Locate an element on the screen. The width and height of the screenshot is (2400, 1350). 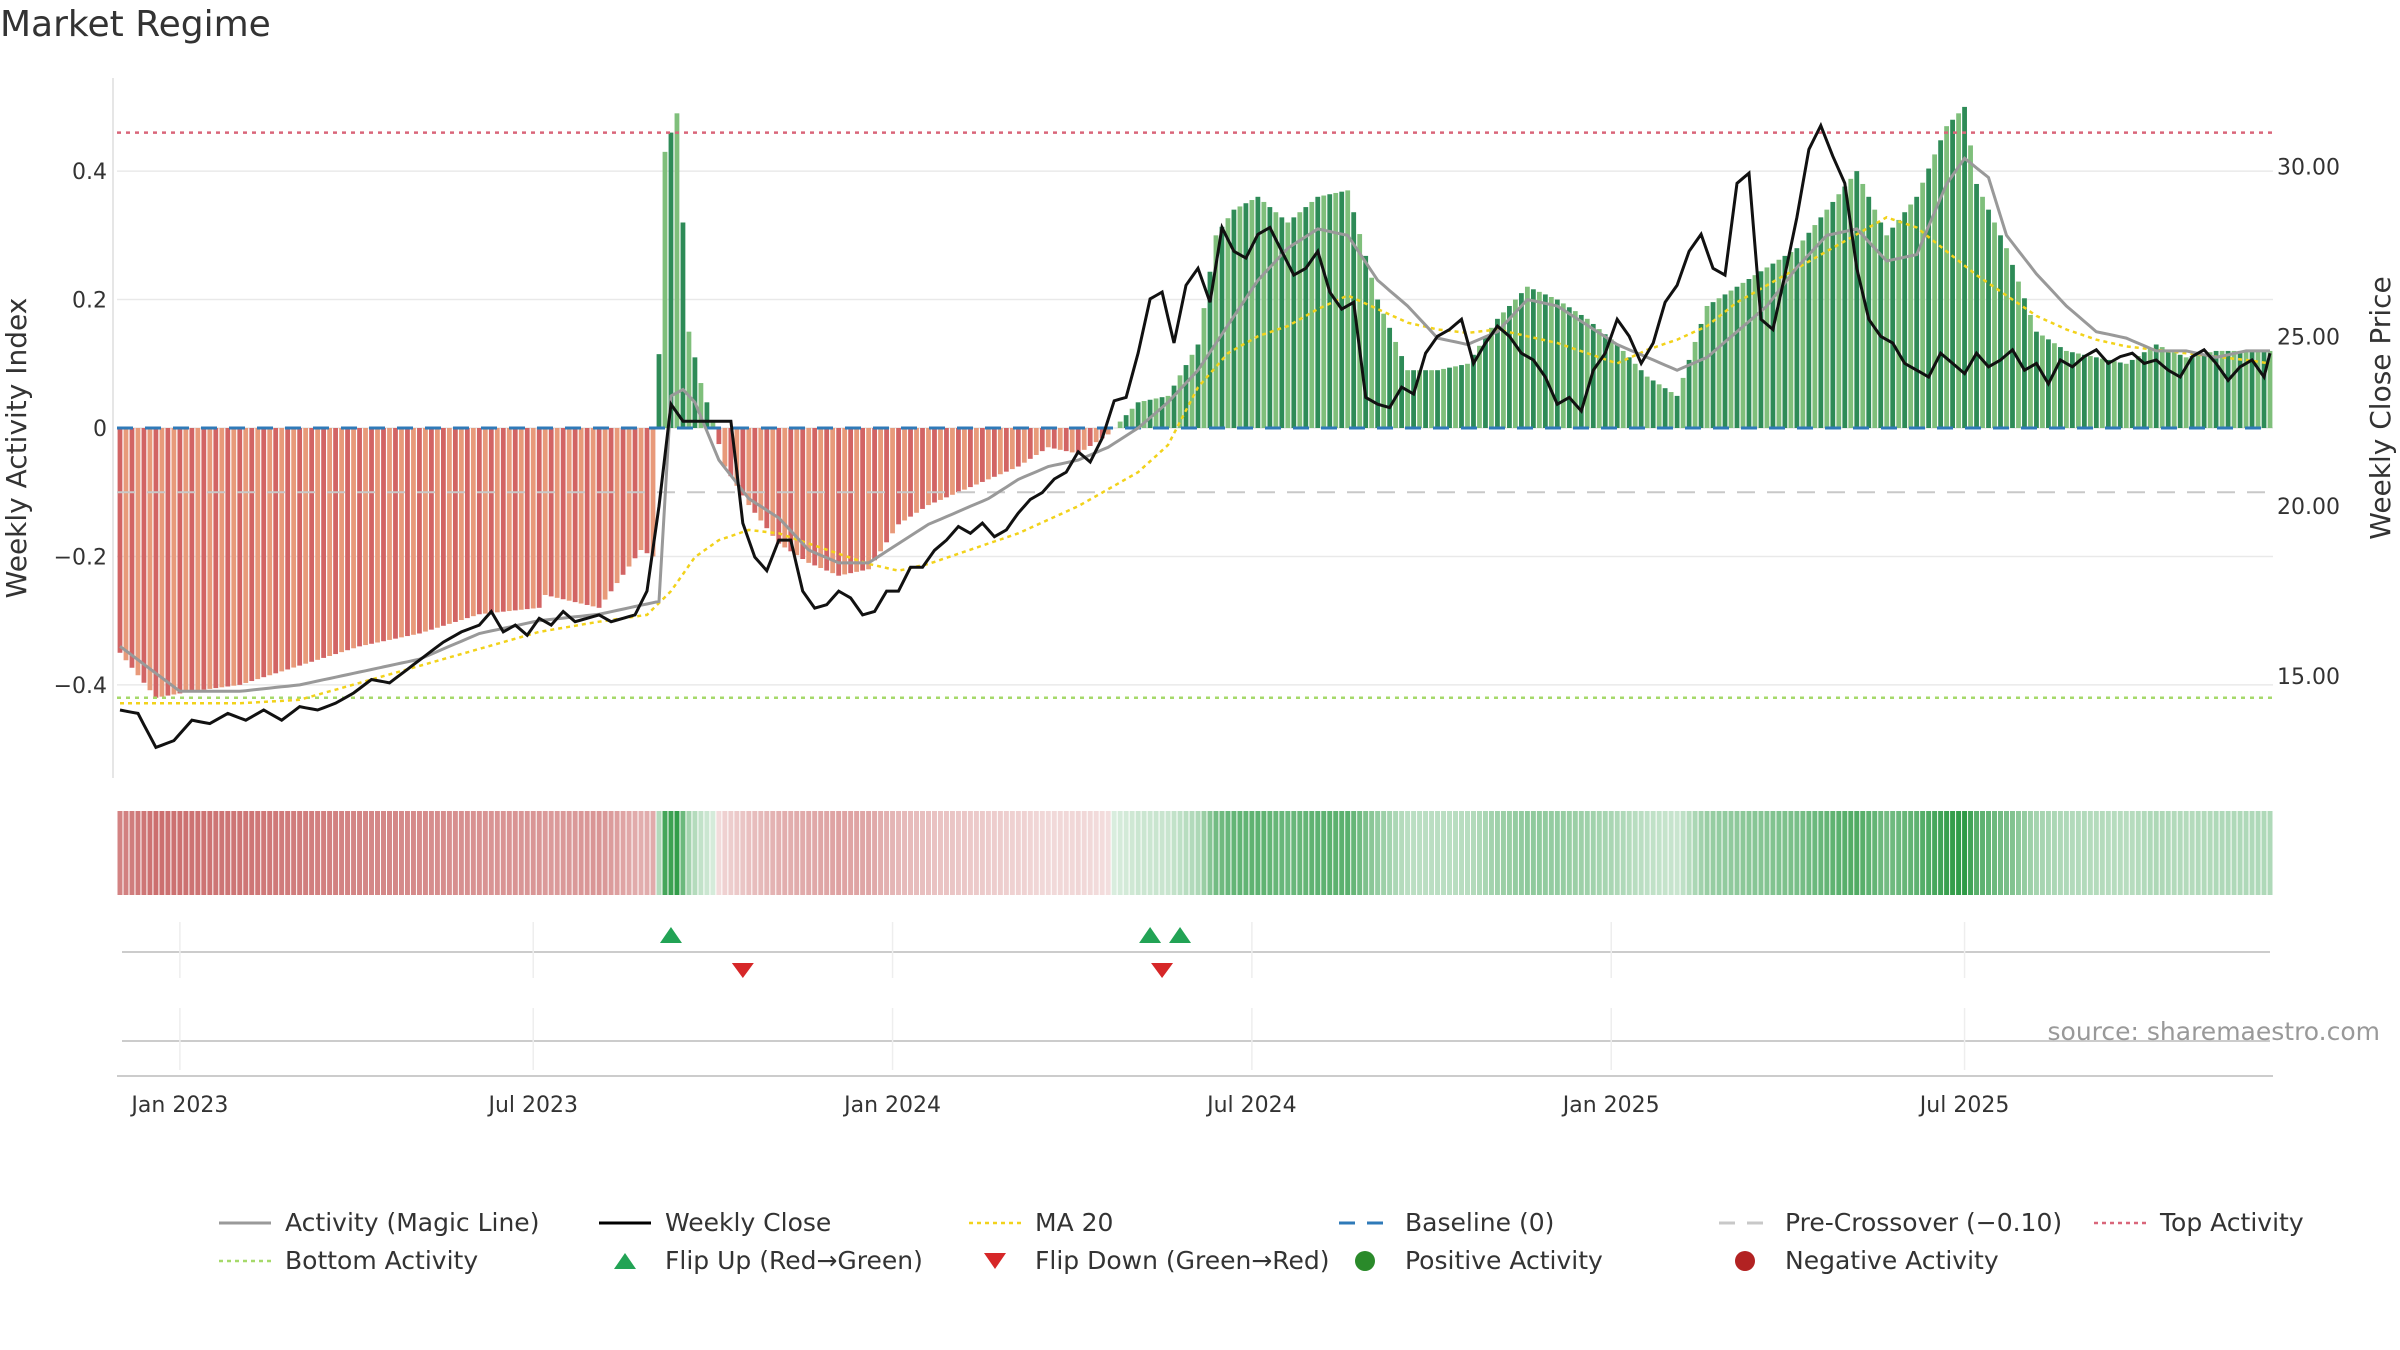
y-left-tick-label: 0.4 is located at coordinates (89, 172).